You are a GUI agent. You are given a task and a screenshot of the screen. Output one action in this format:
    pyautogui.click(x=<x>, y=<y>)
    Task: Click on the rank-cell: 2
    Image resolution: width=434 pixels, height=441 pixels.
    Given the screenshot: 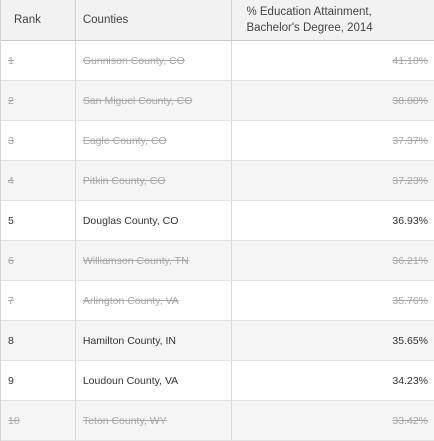 What is the action you would take?
    pyautogui.click(x=38, y=100)
    